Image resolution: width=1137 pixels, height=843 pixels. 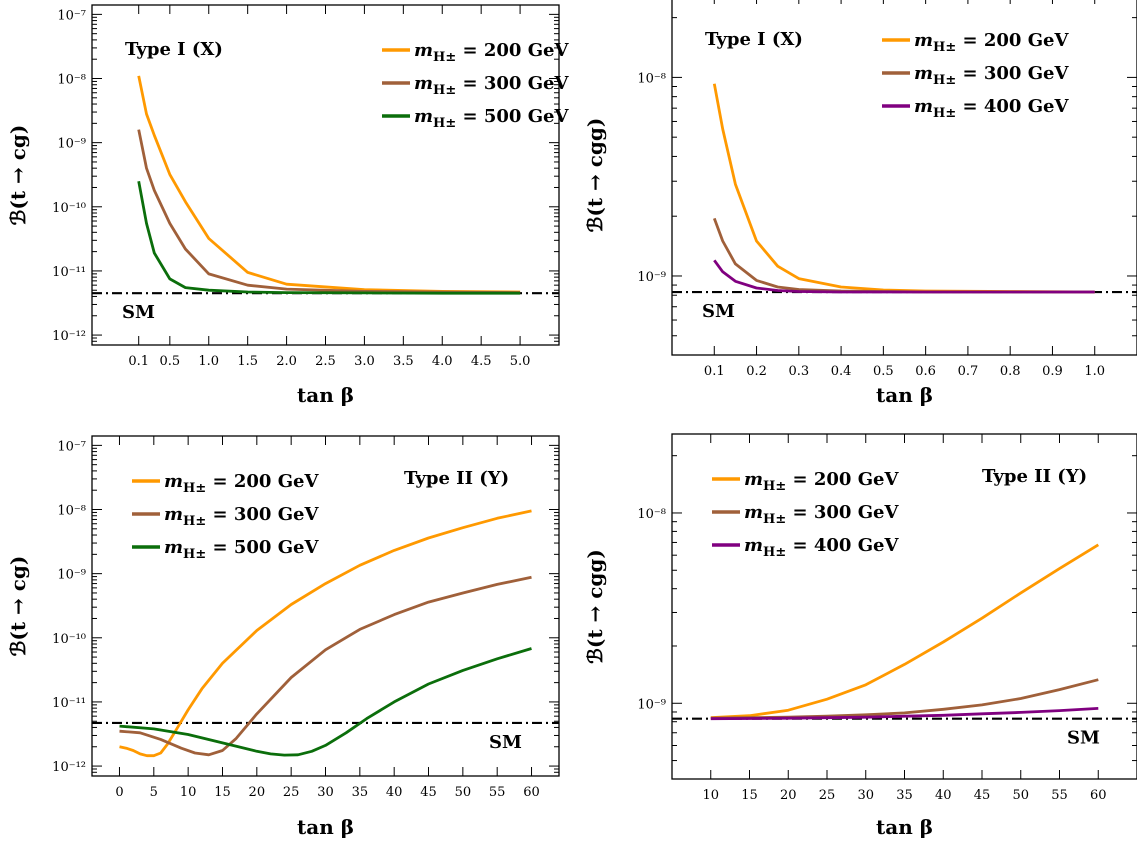 I want to click on x-tick-label: 2.5, so click(x=325, y=361).